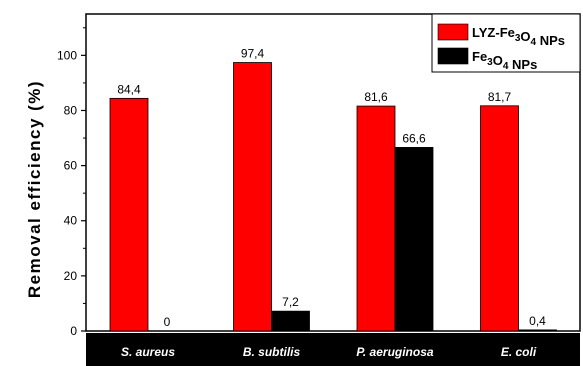 The image size is (583, 366). What do you see at coordinates (518, 36) in the screenshot?
I see `legend-label: LYZ-Fe3O4 NPs` at bounding box center [518, 36].